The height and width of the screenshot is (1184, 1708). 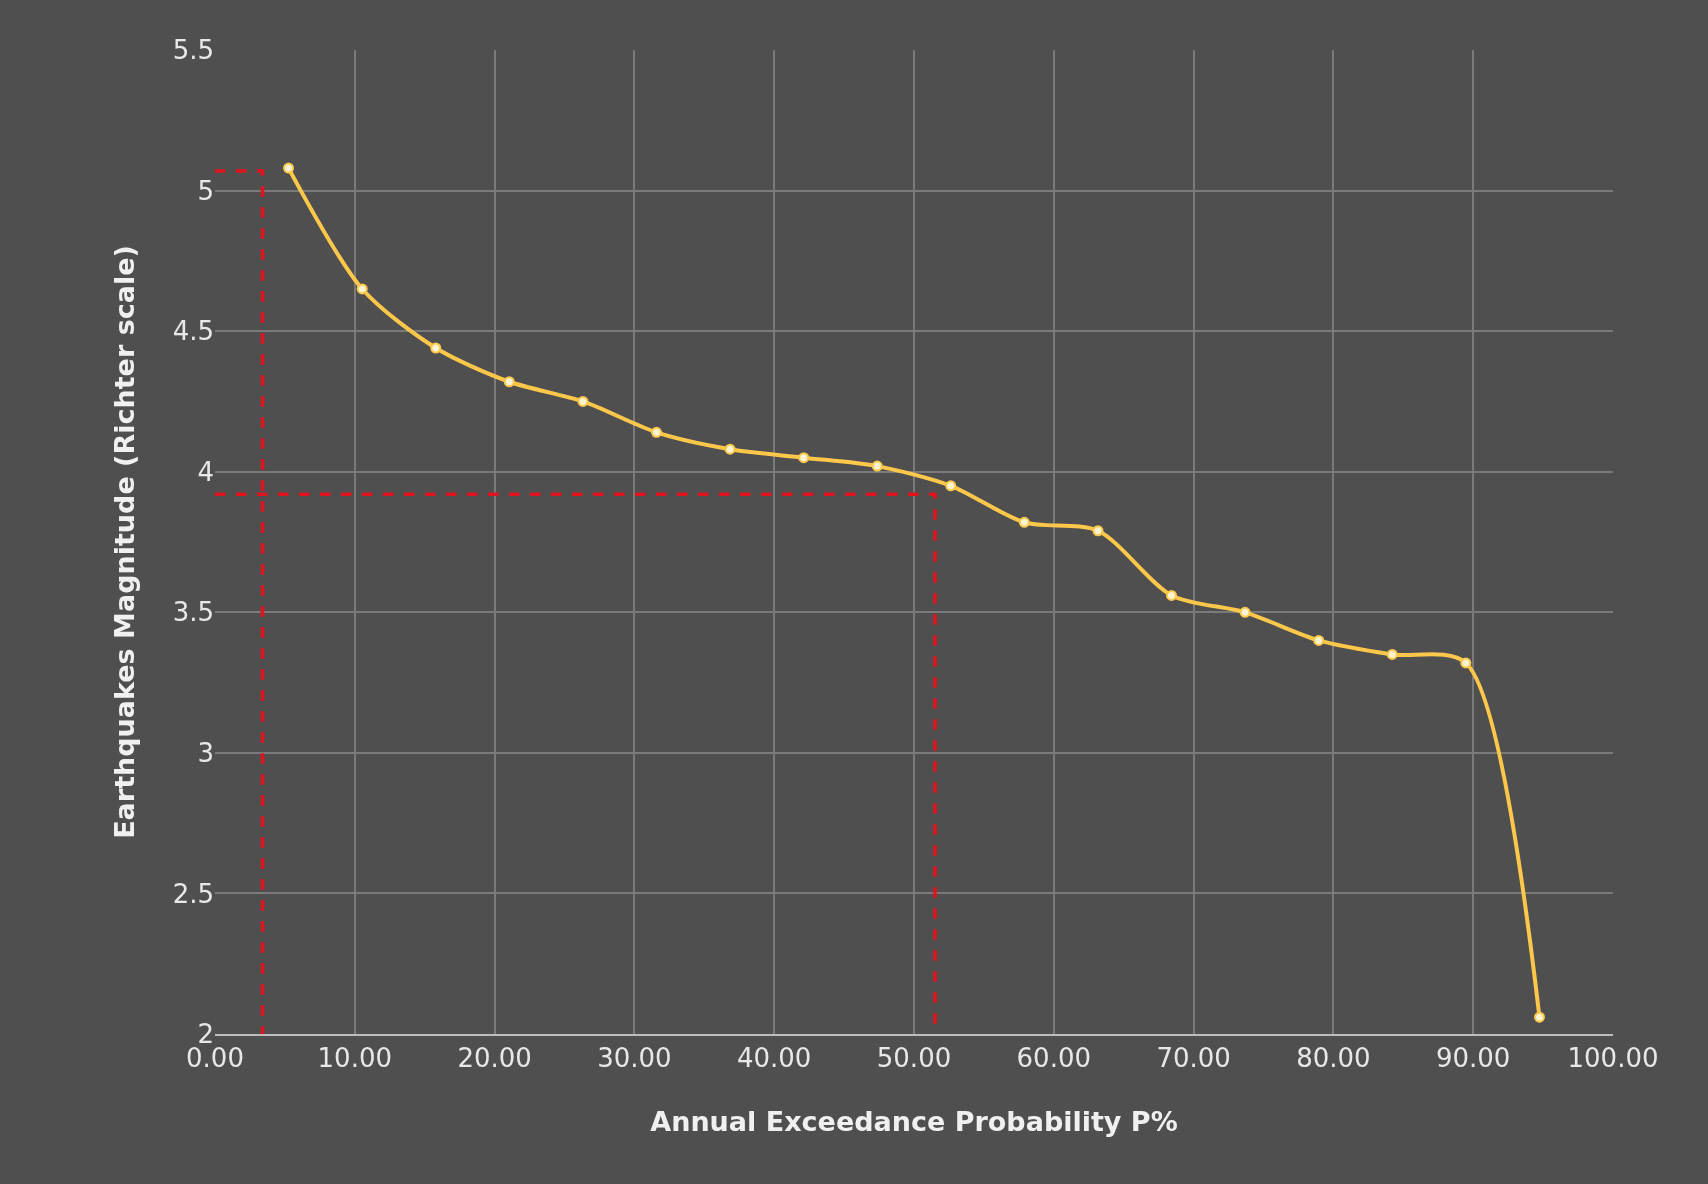 What do you see at coordinates (205, 752) in the screenshot?
I see `y-tick-label: 3` at bounding box center [205, 752].